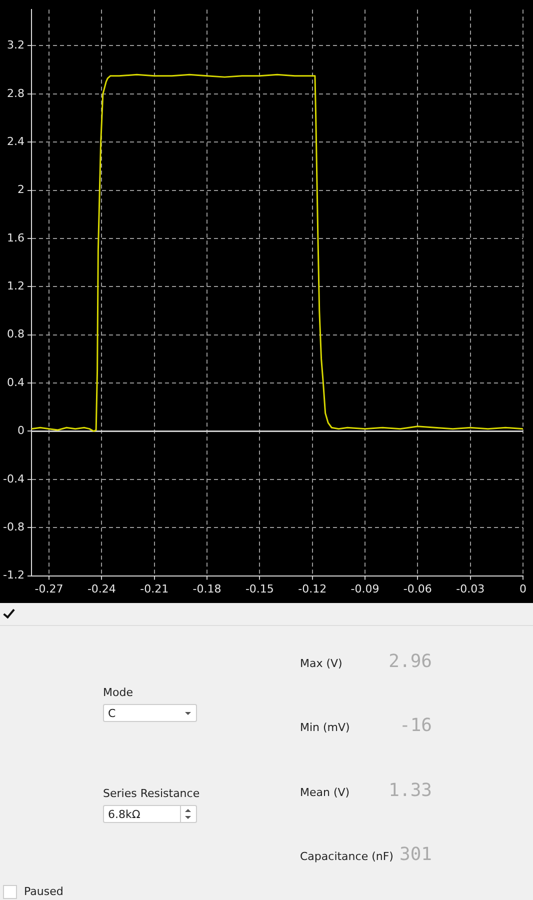  What do you see at coordinates (410, 790) in the screenshot?
I see `text: 1.33` at bounding box center [410, 790].